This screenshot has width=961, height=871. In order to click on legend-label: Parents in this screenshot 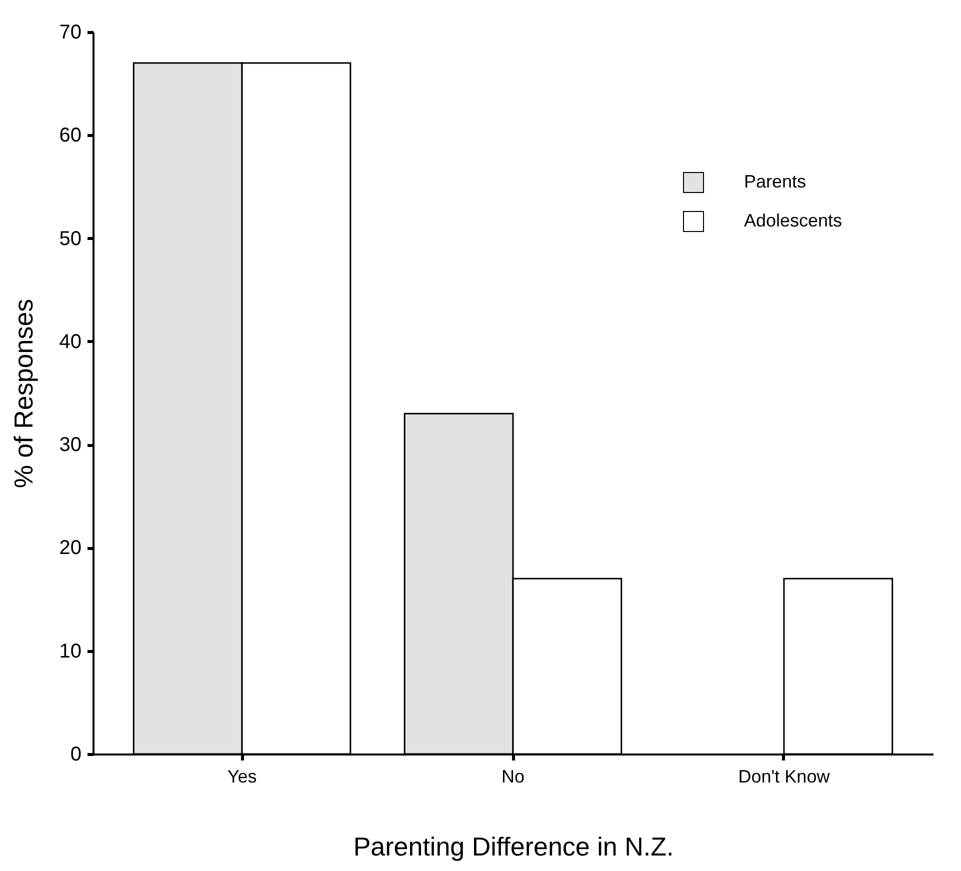, I will do `click(775, 182)`.